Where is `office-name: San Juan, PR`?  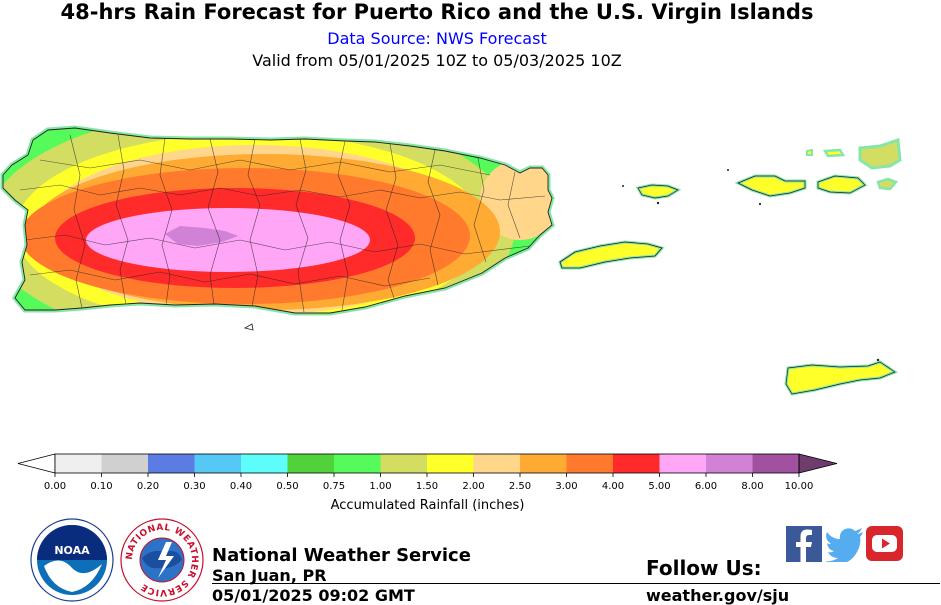
office-name: San Juan, PR is located at coordinates (269, 575).